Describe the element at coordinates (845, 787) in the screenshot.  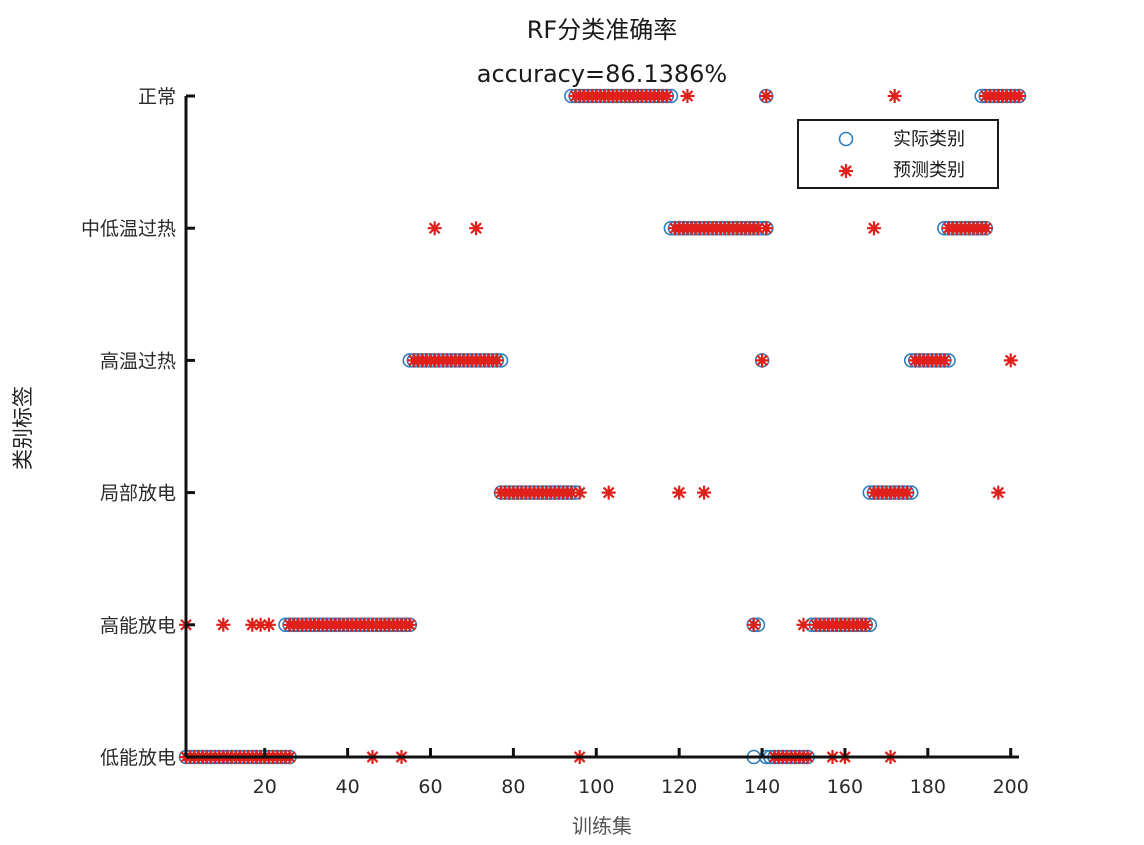
I see `x-tick-label: 160` at that location.